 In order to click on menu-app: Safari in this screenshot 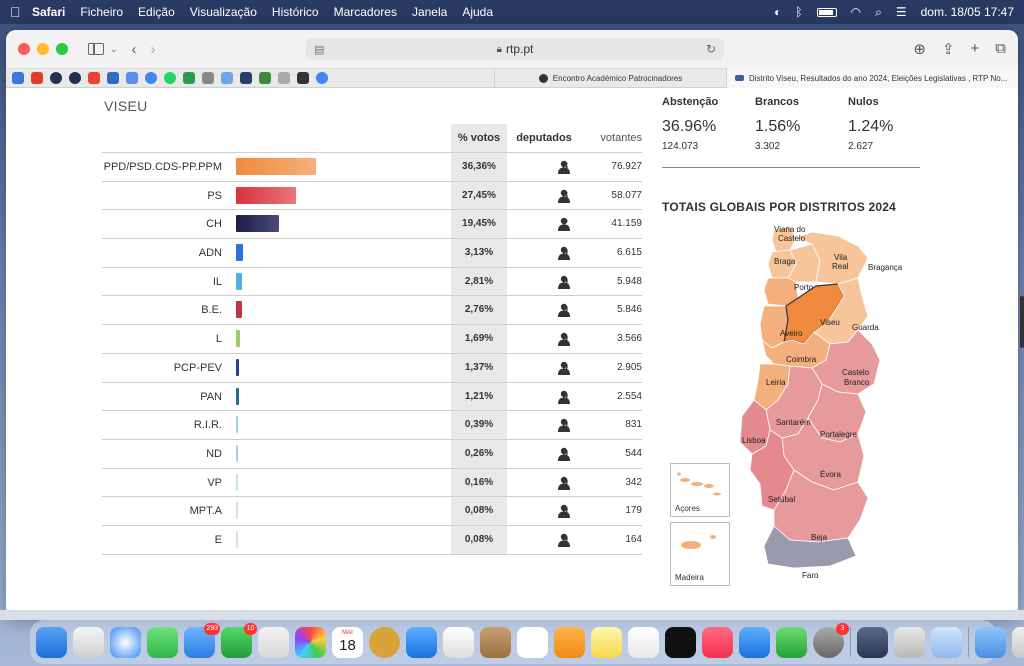, I will do `click(49, 12)`.